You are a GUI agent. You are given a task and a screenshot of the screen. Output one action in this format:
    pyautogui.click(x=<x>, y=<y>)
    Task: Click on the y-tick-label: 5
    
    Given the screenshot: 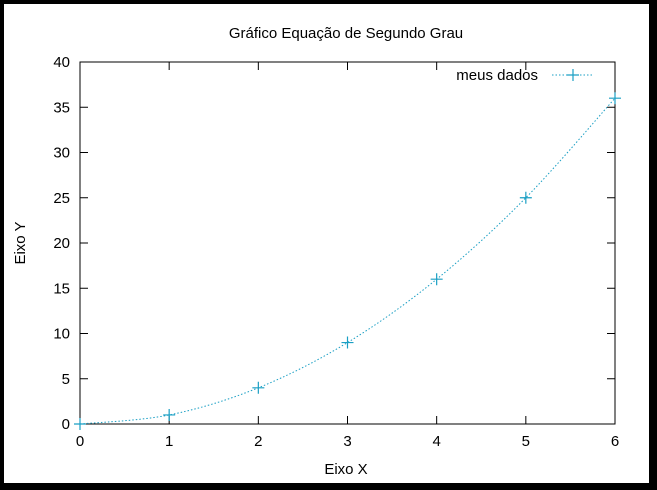 What is the action you would take?
    pyautogui.click(x=66, y=379)
    